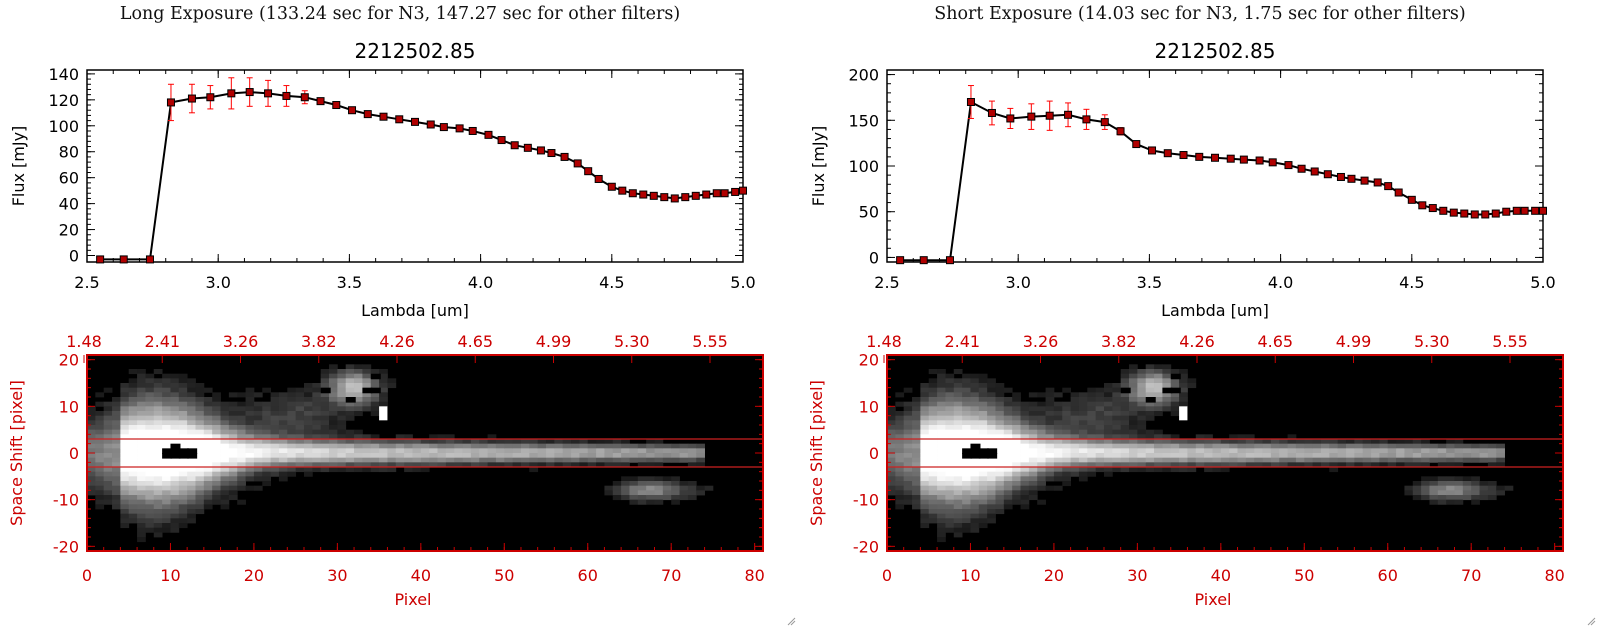 The image size is (1600, 630). Describe the element at coordinates (1017, 282) in the screenshot. I see `x-tick-label: 3.0` at that location.